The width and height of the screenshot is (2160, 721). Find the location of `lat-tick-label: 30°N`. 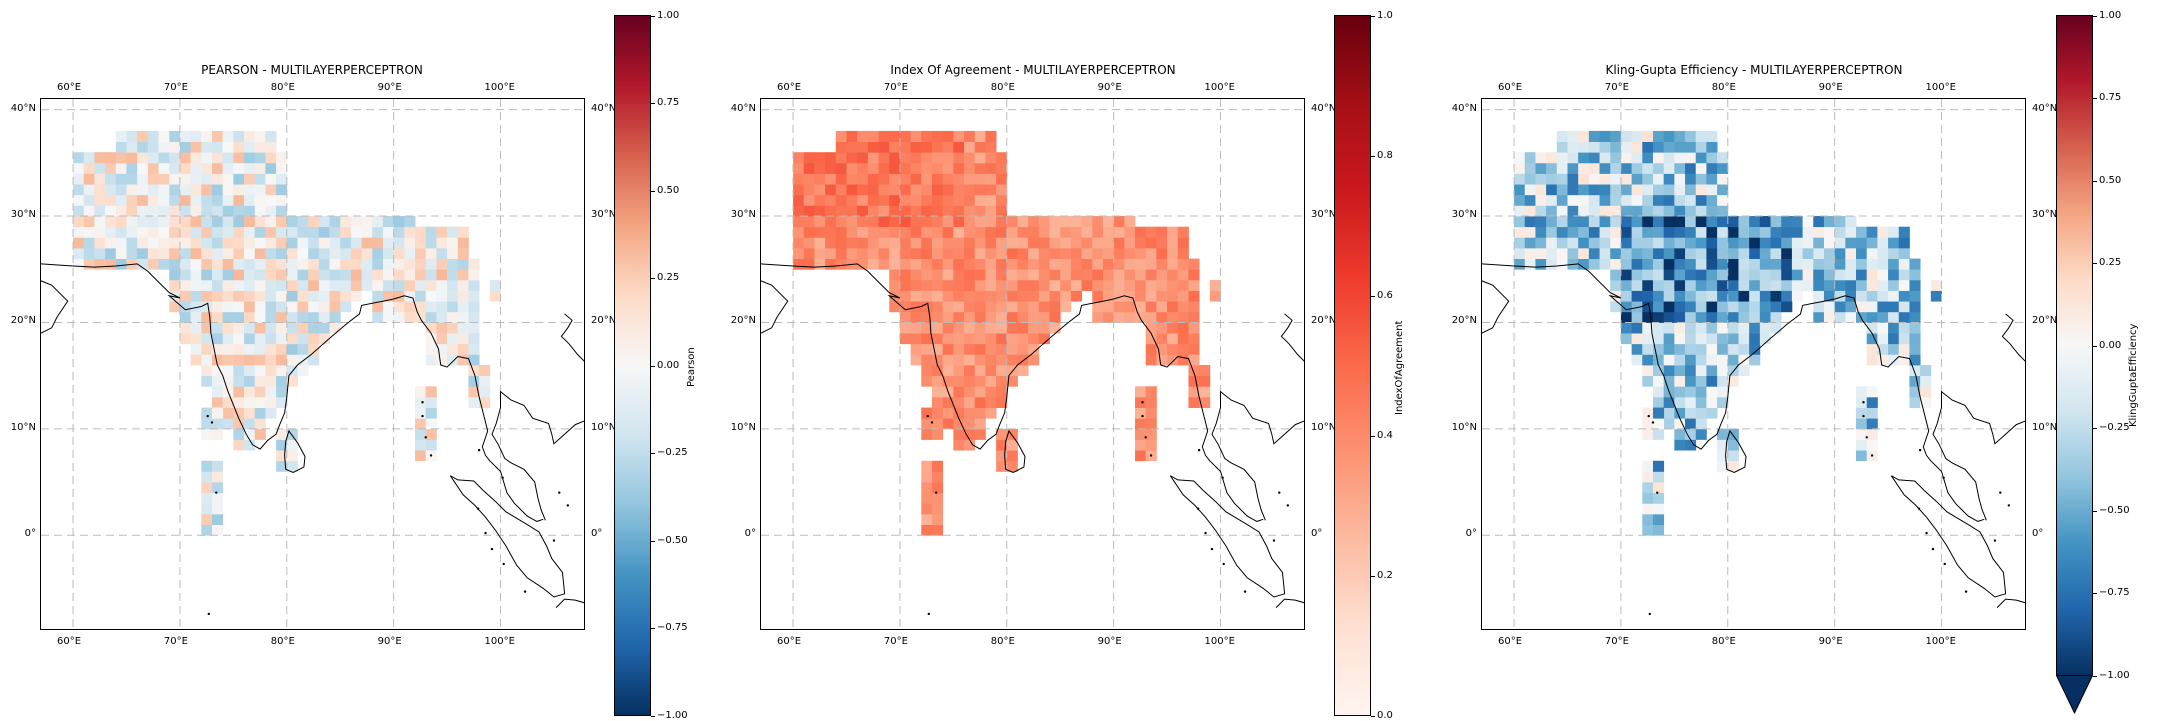

lat-tick-label: 30°N is located at coordinates (1464, 215).